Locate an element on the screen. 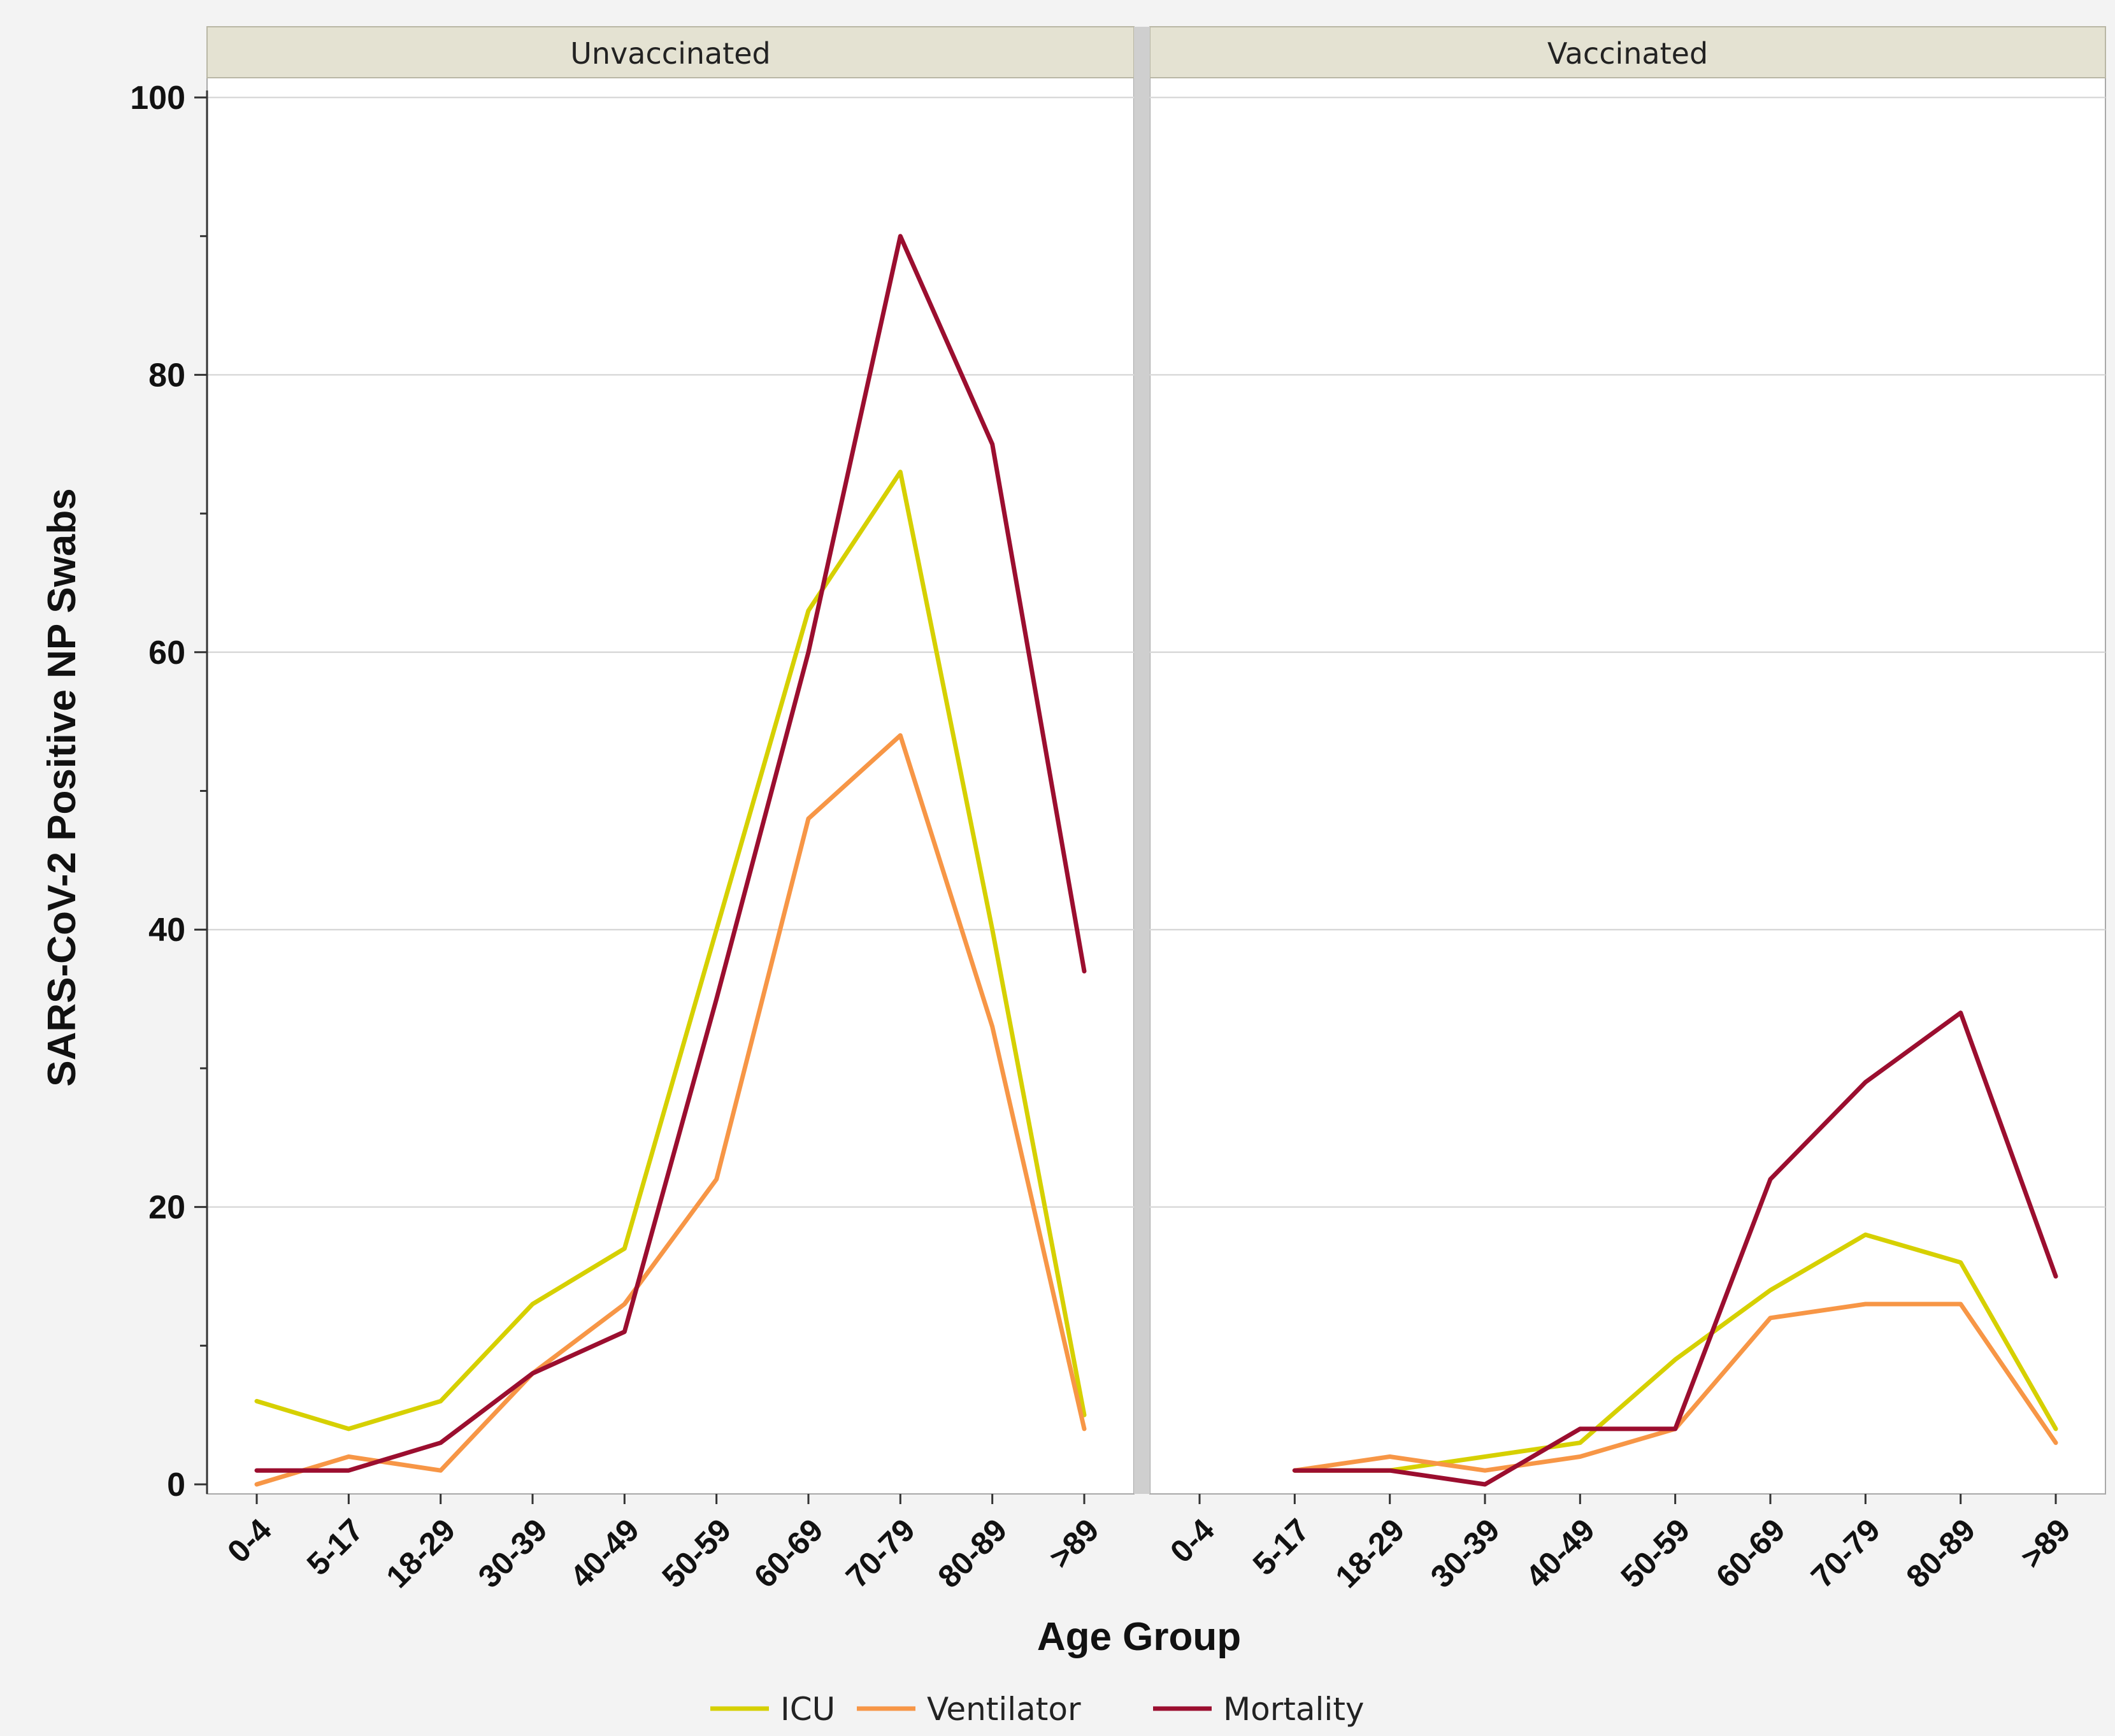 The width and height of the screenshot is (2115, 1736). y-tick-label: 80 is located at coordinates (166, 375).